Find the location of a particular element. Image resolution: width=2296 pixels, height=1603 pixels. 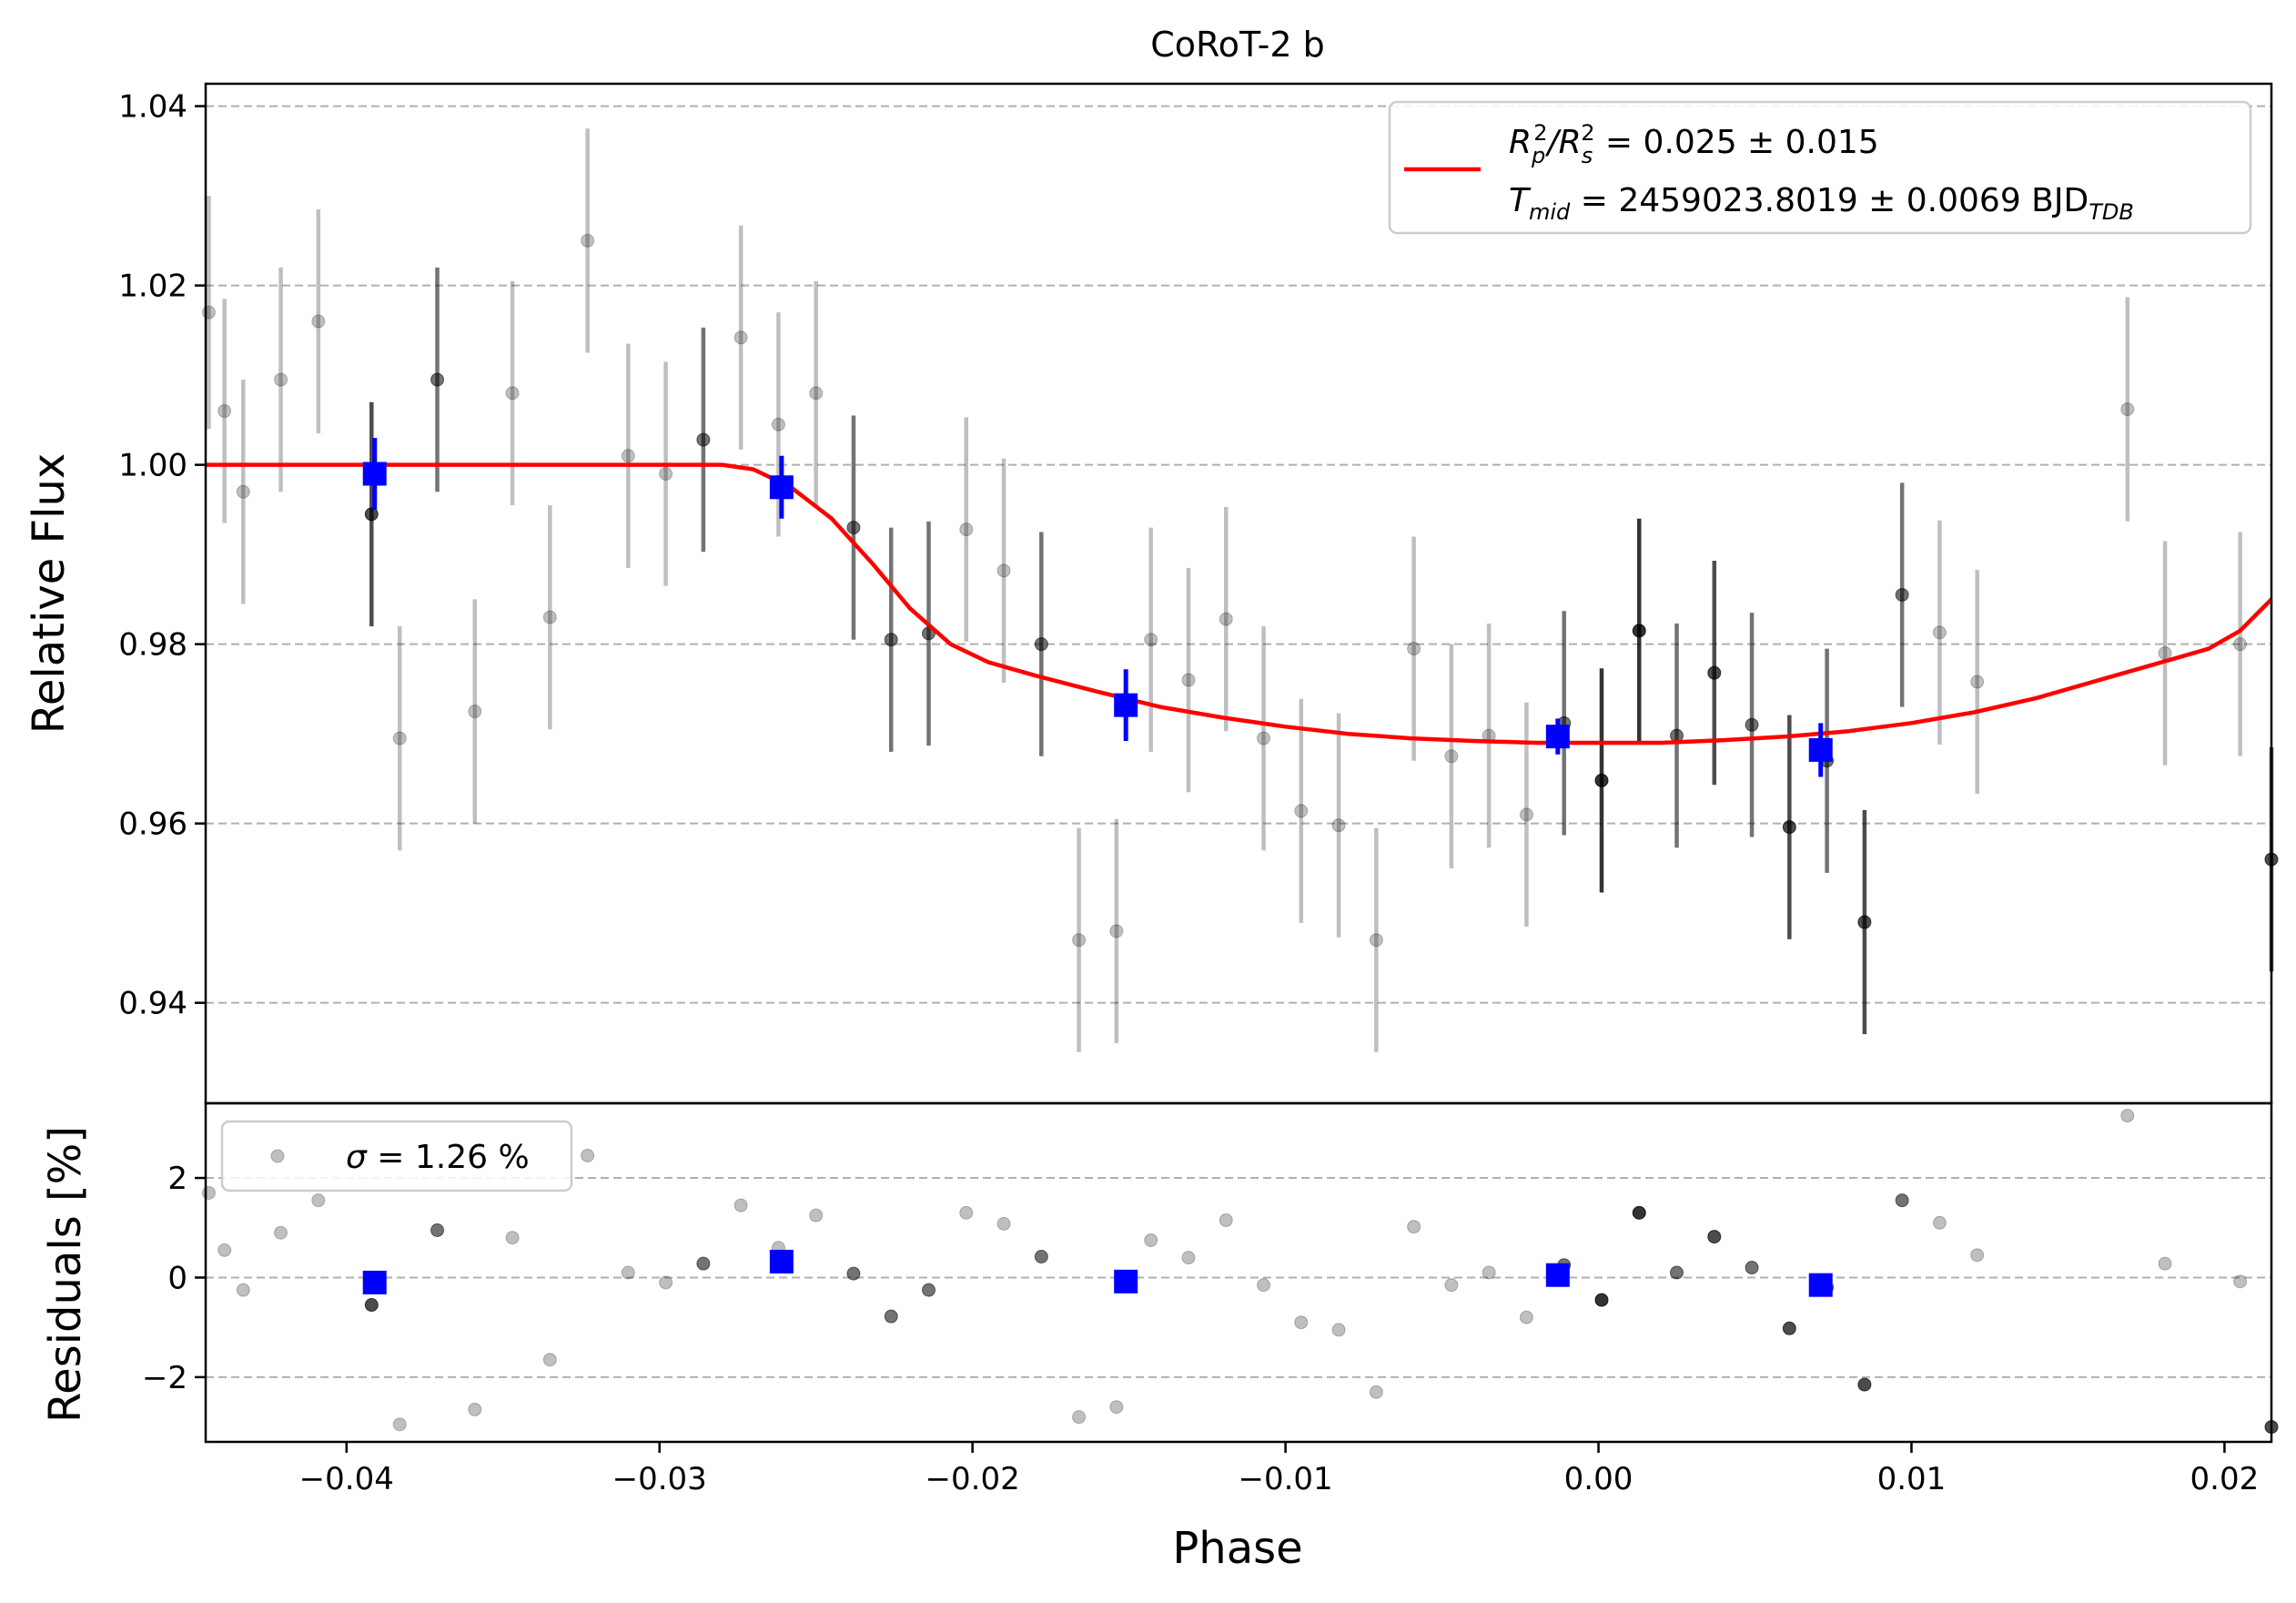

legend-rp: R is located at coordinates (1520, 142).